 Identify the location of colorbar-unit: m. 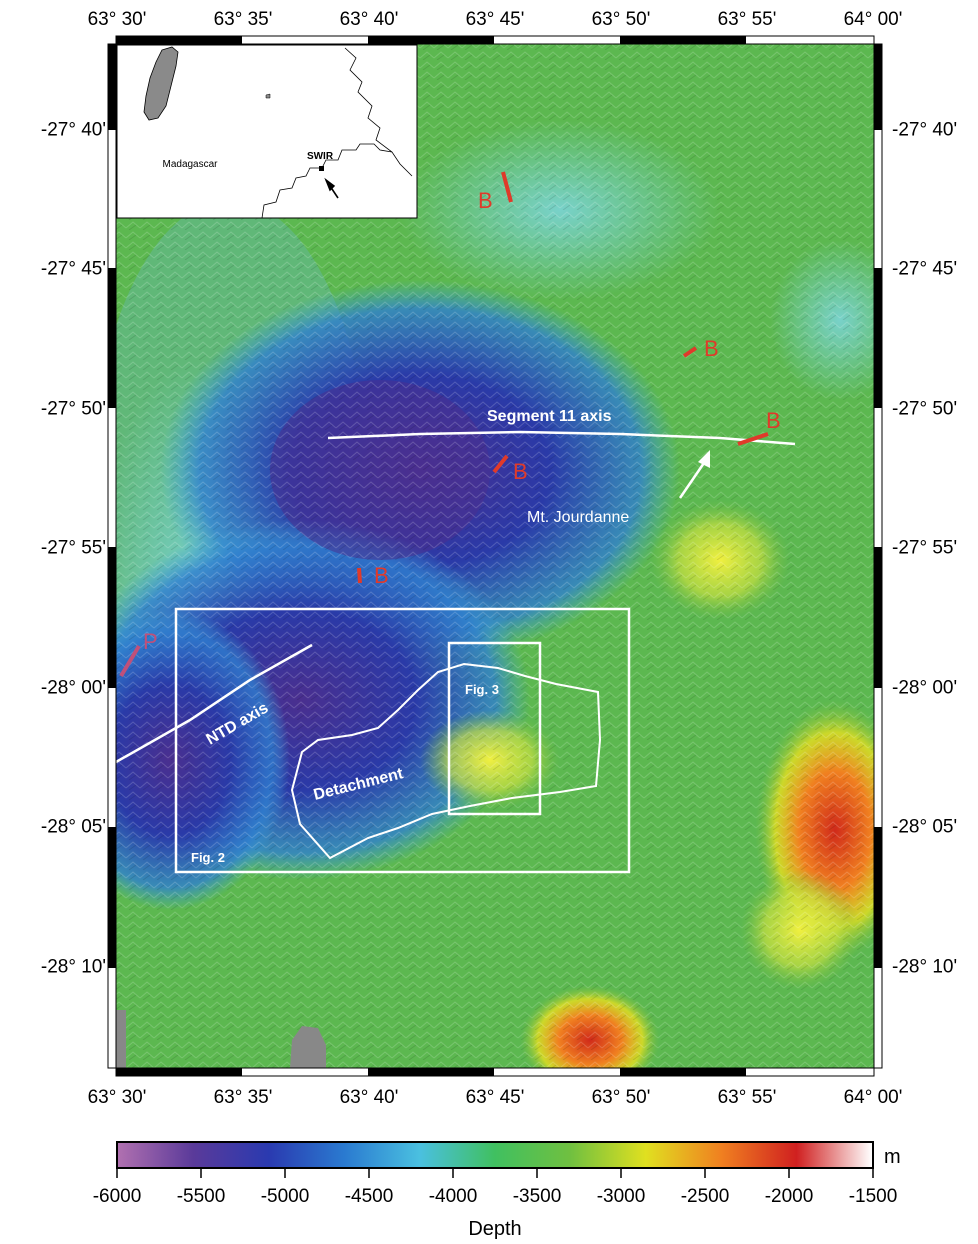
(892, 1157).